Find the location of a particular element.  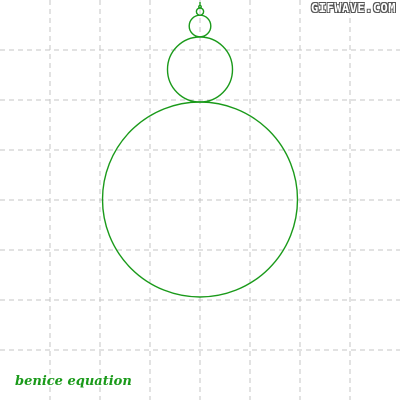

caption-label: benice equation is located at coordinates (73, 381).